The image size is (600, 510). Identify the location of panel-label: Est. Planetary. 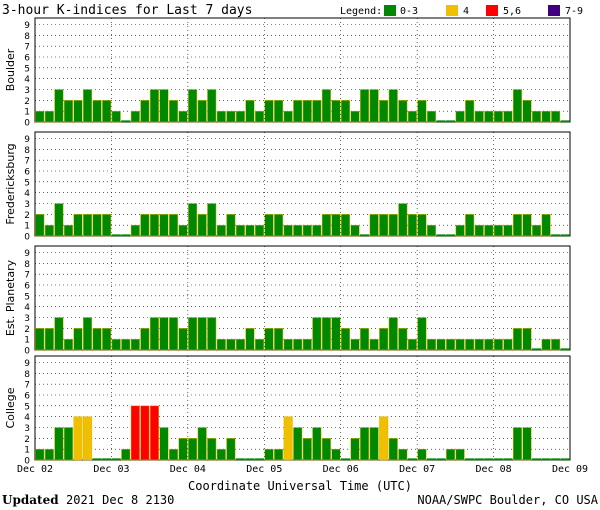
(10, 297).